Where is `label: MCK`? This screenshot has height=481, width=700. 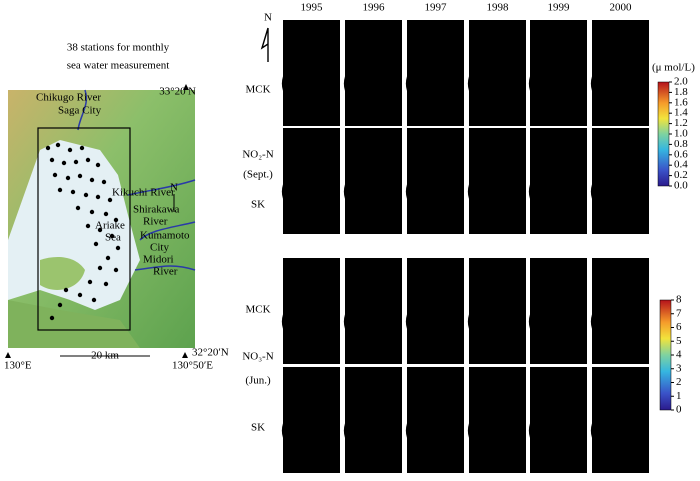
label: MCK is located at coordinates (257, 310).